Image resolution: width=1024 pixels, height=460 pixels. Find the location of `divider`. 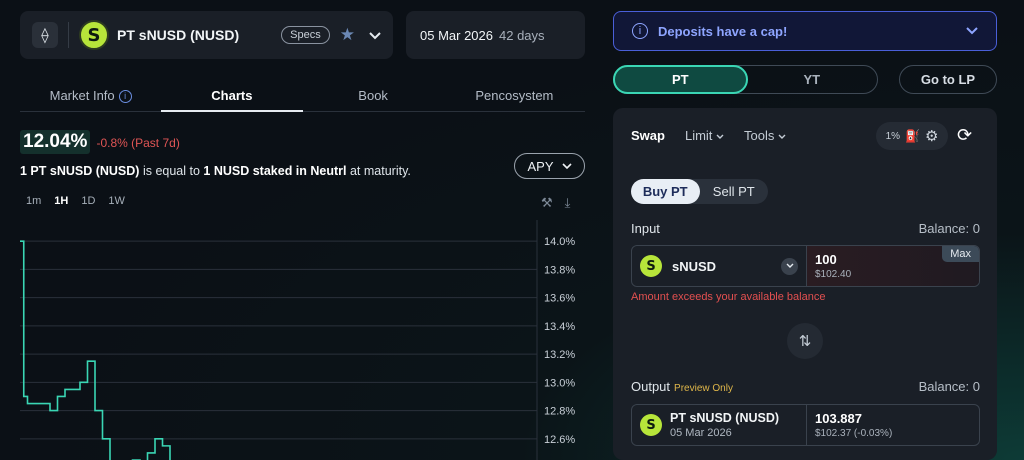

divider is located at coordinates (68, 35).